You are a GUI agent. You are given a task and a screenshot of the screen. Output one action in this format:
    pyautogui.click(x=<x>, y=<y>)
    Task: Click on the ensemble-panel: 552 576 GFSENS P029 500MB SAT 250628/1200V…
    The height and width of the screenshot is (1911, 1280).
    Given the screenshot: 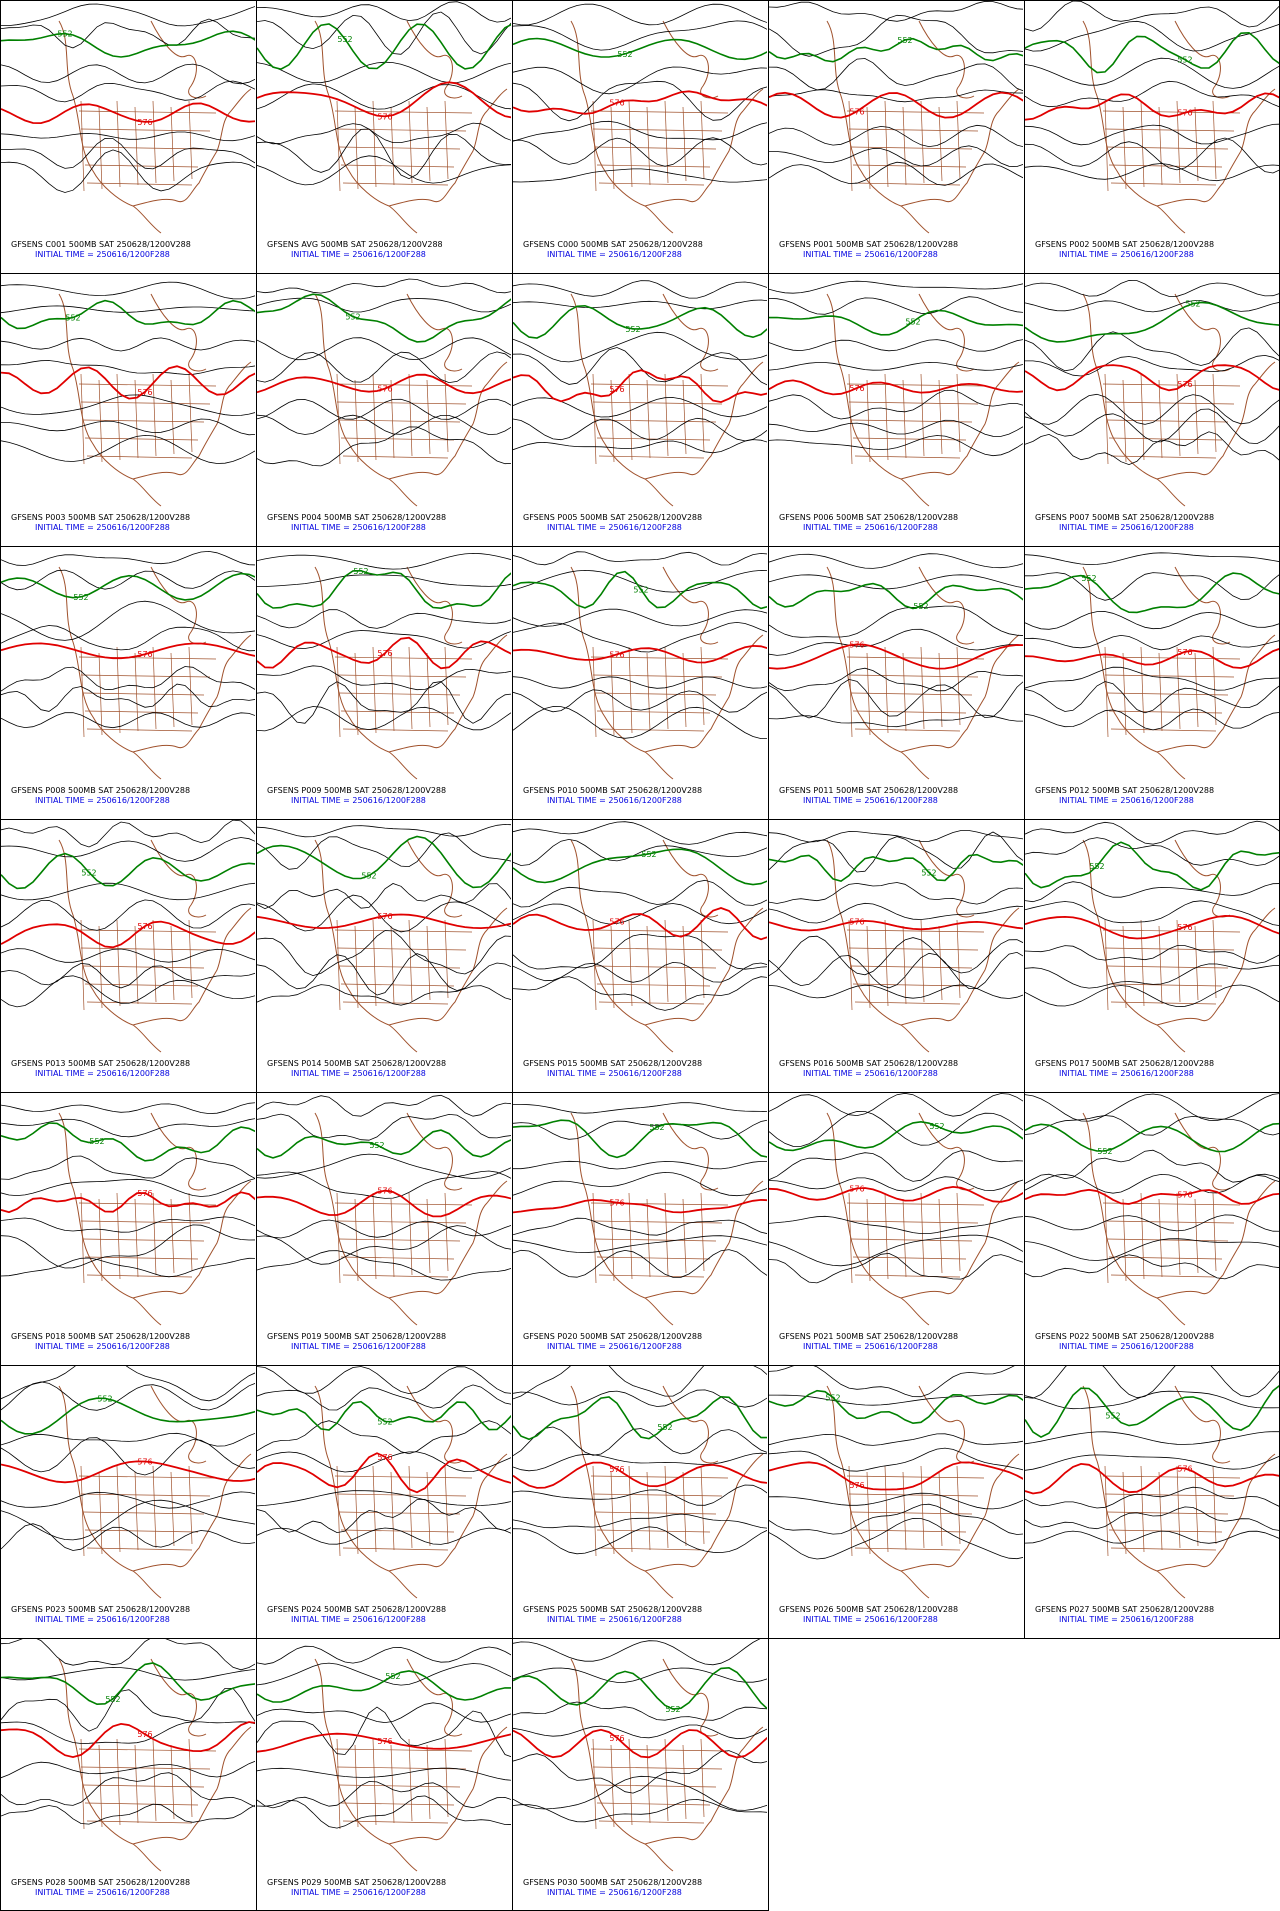 What is the action you would take?
    pyautogui.click(x=384, y=1774)
    